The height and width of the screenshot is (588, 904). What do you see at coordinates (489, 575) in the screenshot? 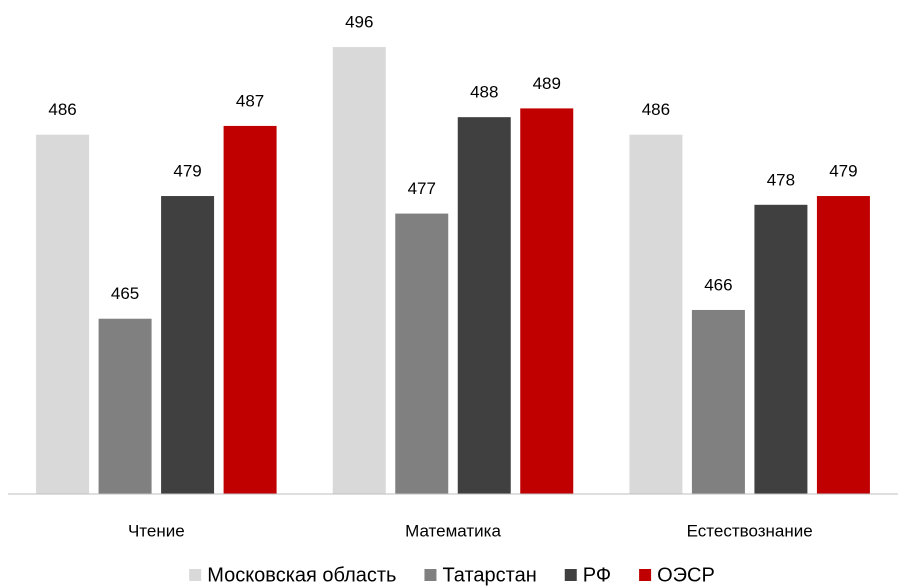
I see `legend-label: Татарстан` at bounding box center [489, 575].